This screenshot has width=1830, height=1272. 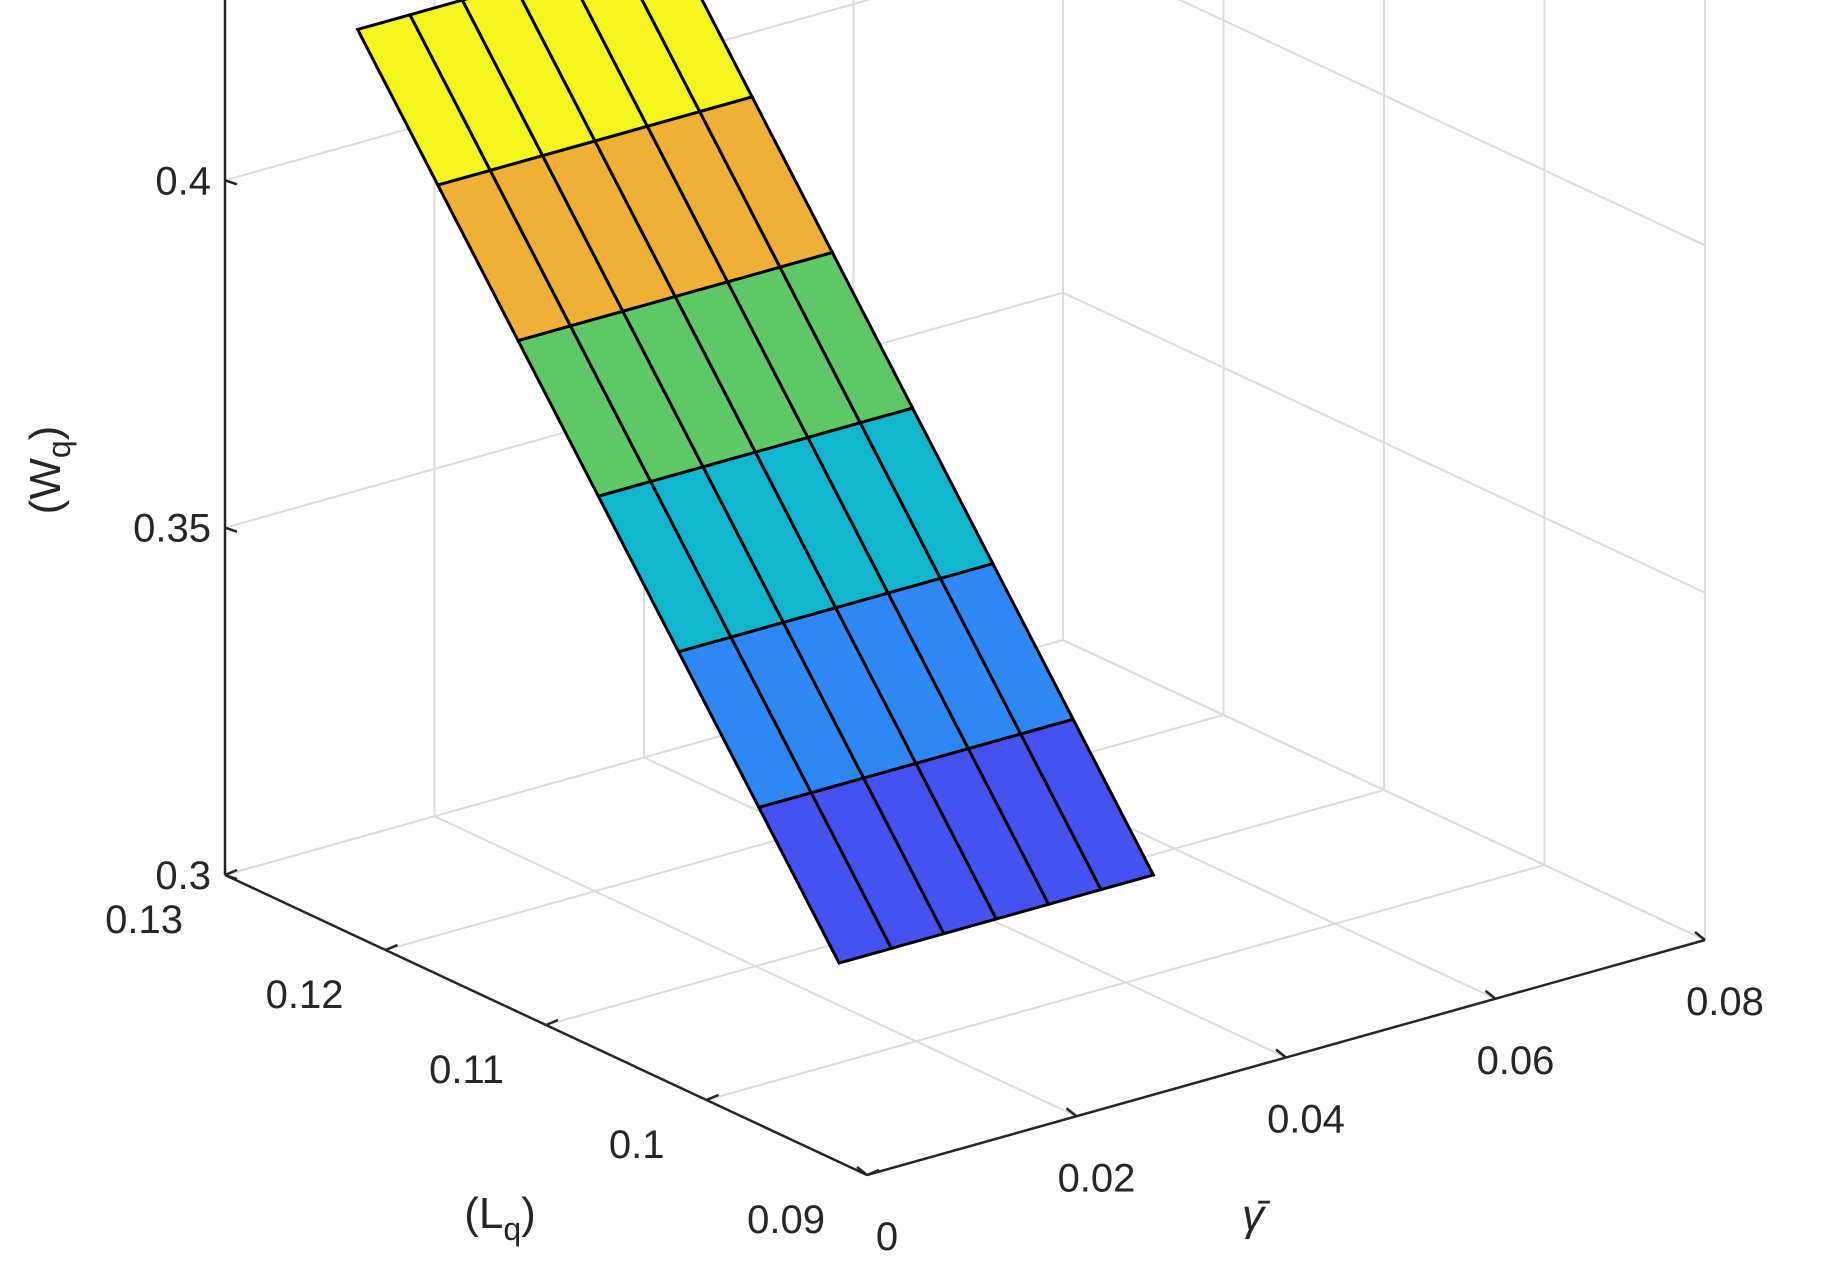 I want to click on y-tick-label: 0.1, so click(x=637, y=1145).